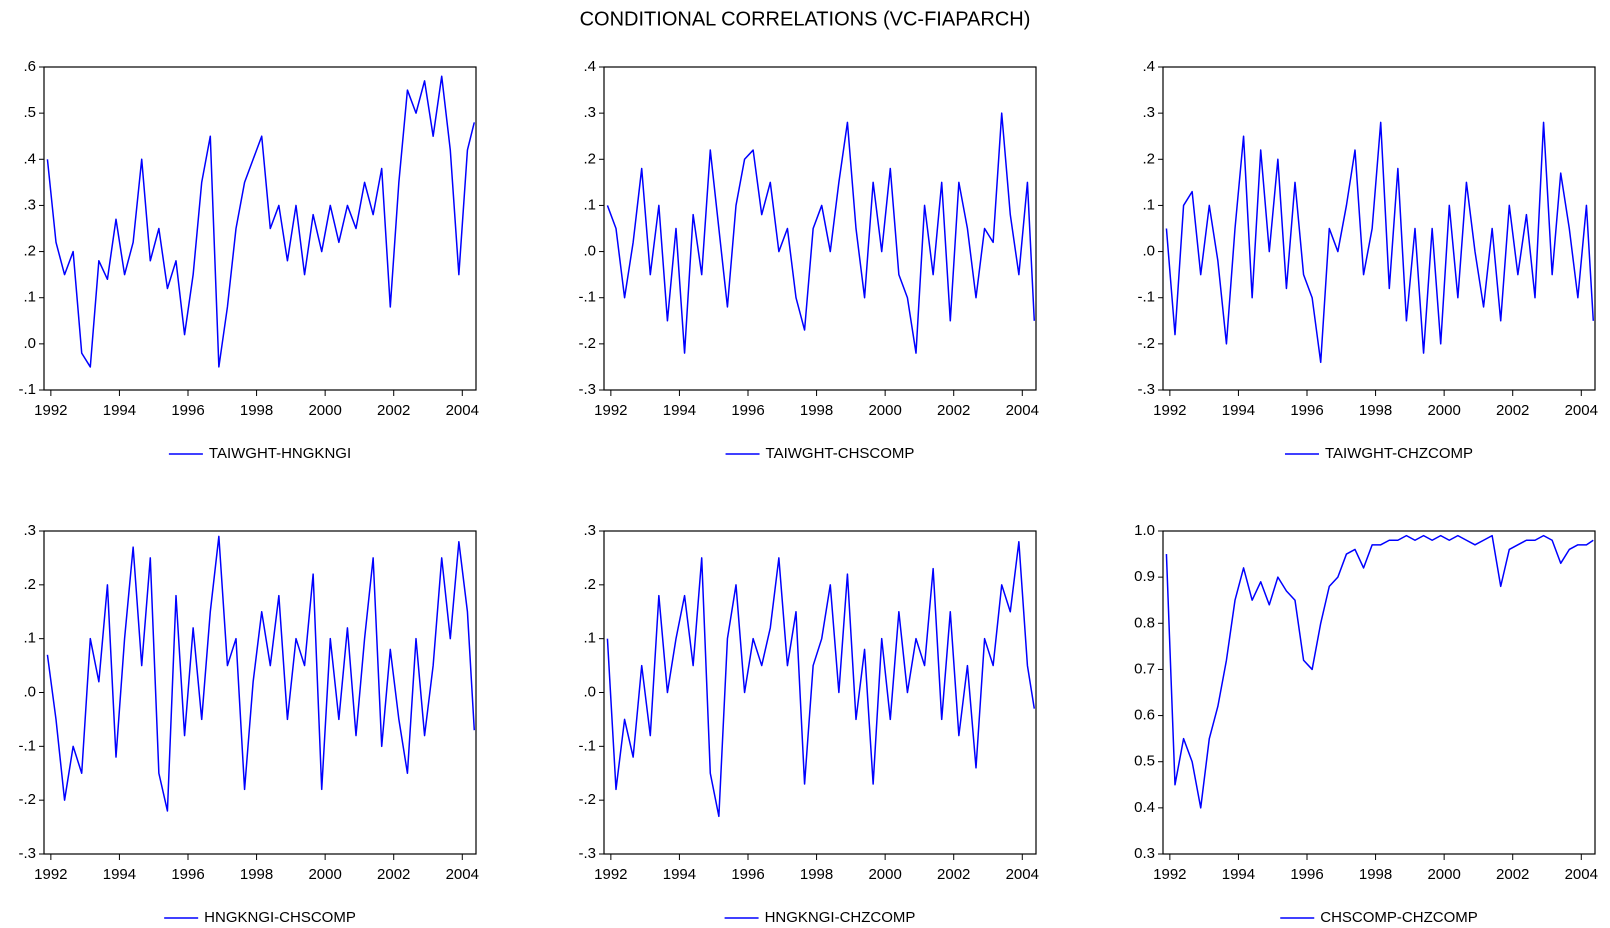 The width and height of the screenshot is (1610, 928). What do you see at coordinates (1144, 576) in the screenshot?
I see `y-tick-label: 0.9` at bounding box center [1144, 576].